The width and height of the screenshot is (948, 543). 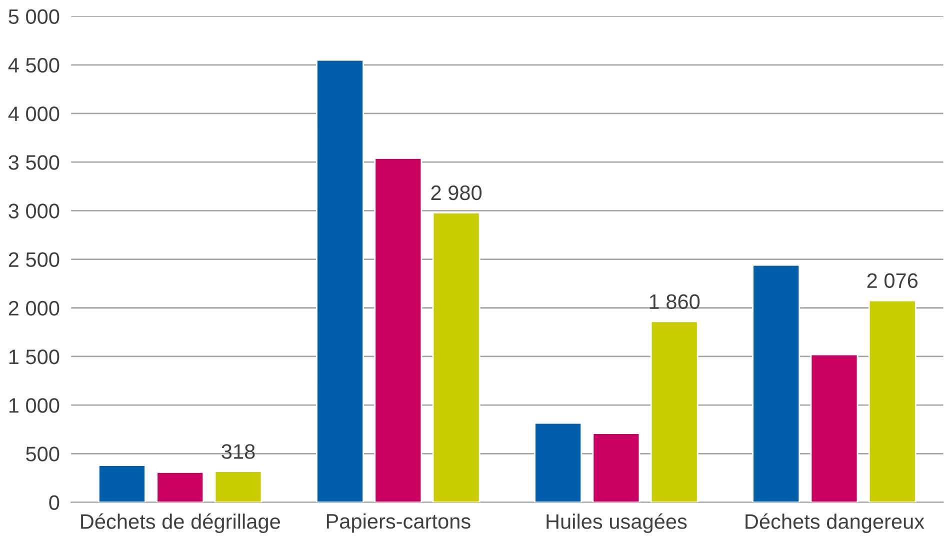 I want to click on data-label: 318, so click(x=238, y=451).